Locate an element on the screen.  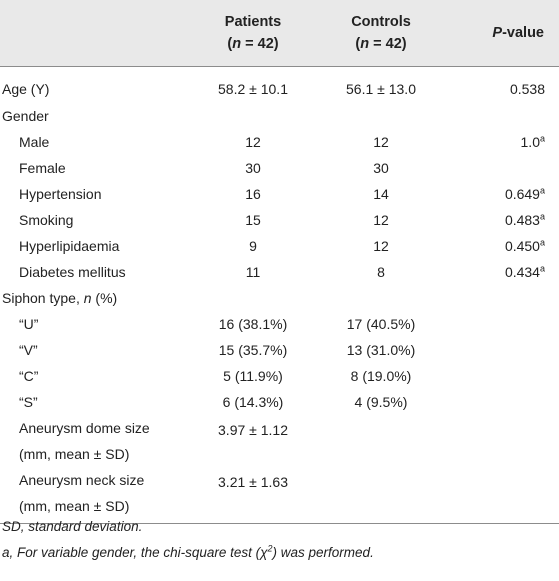
patients-value: 3.97 ± 1.12 is located at coordinates (253, 430).